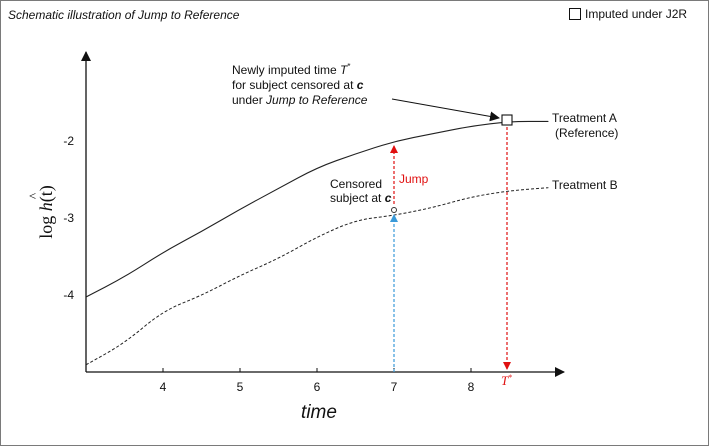  Describe the element at coordinates (586, 133) in the screenshot. I see `treatment-a-reference-label: (Reference)` at that location.